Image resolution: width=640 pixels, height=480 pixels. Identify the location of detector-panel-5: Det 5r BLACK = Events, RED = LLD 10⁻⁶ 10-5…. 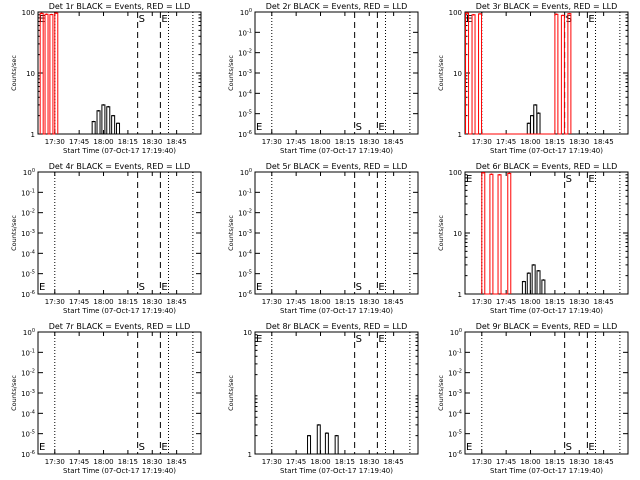
(323, 238).